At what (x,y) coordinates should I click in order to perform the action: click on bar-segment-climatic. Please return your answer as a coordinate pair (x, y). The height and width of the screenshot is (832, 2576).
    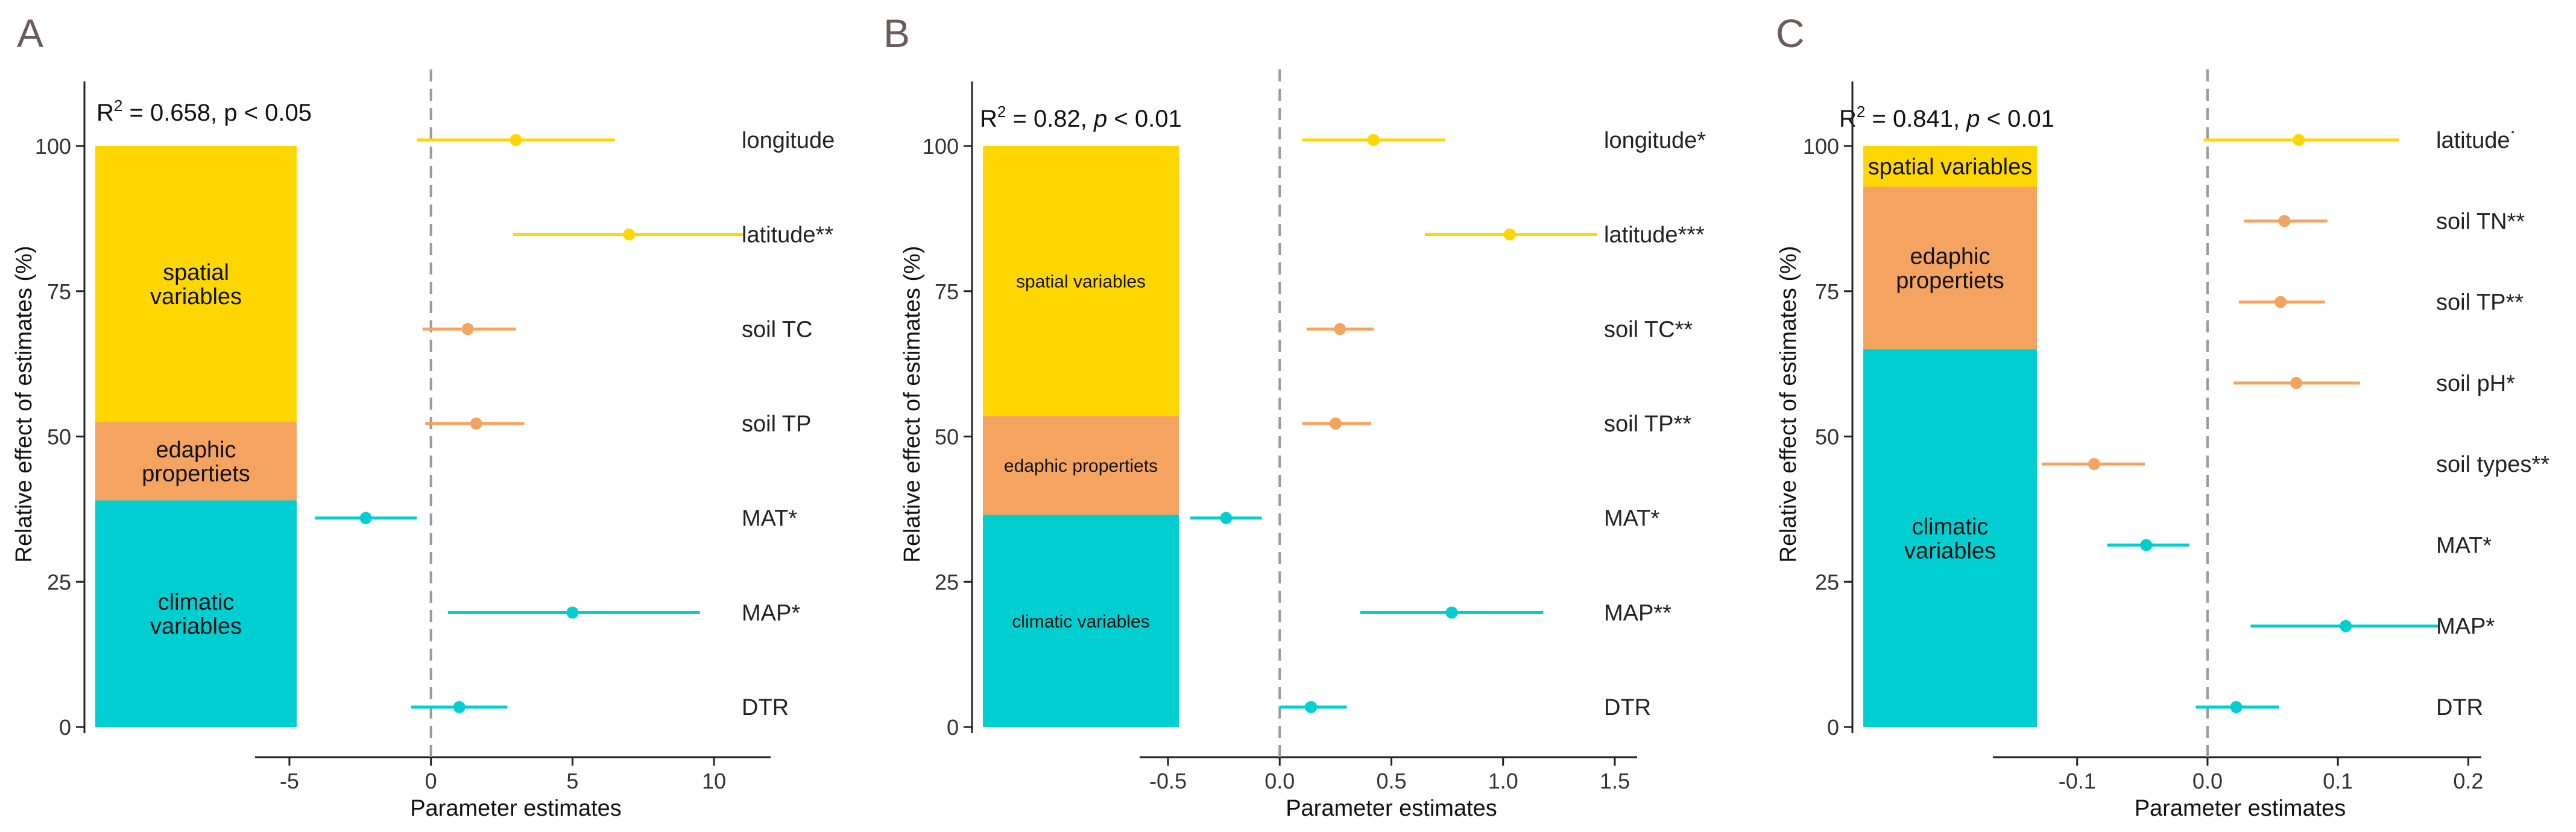
    Looking at the image, I should click on (196, 613).